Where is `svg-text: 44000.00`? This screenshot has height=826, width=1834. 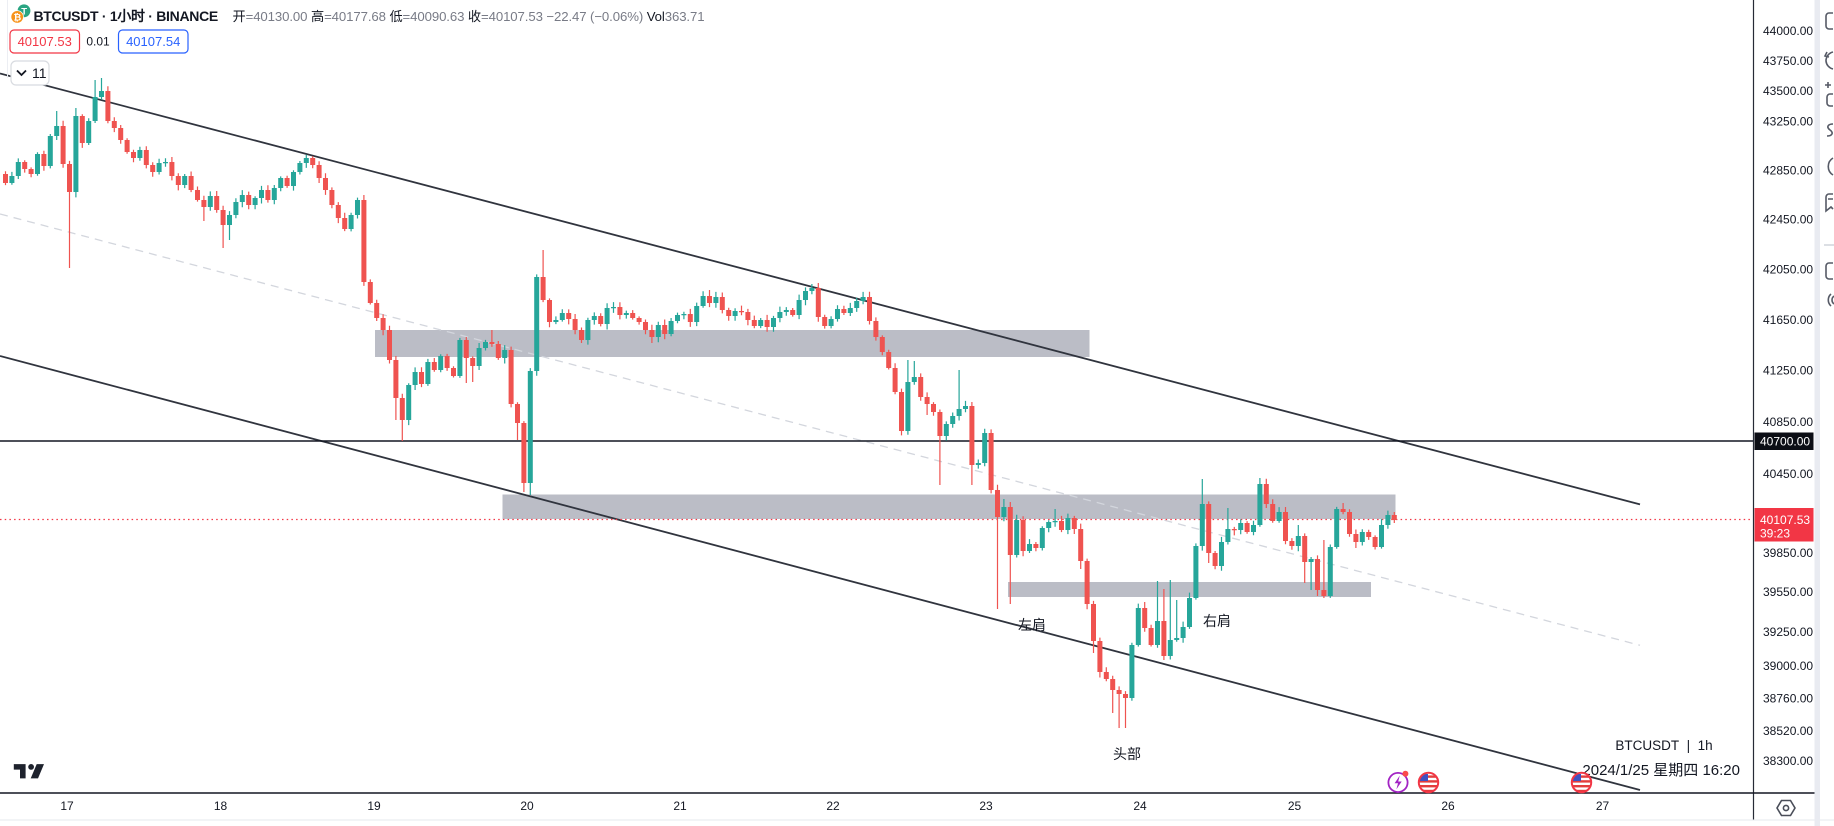
svg-text: 44000.00 is located at coordinates (1788, 31).